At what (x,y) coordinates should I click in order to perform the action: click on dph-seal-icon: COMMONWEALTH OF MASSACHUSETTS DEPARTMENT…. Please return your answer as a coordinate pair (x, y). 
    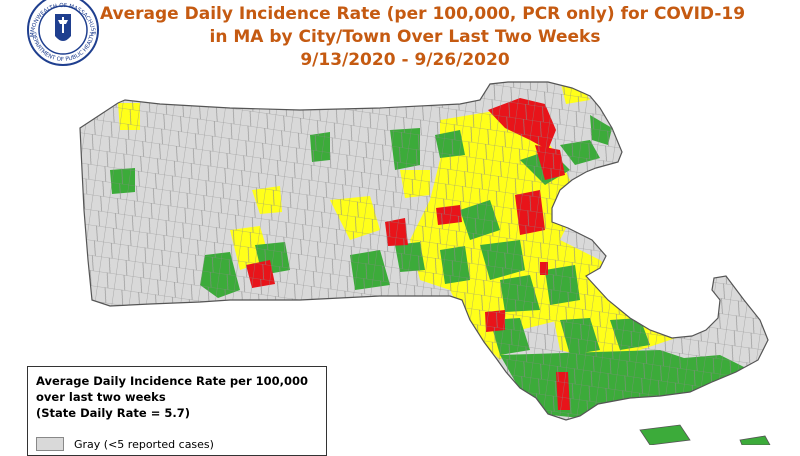
    Looking at the image, I should click on (60, 33).